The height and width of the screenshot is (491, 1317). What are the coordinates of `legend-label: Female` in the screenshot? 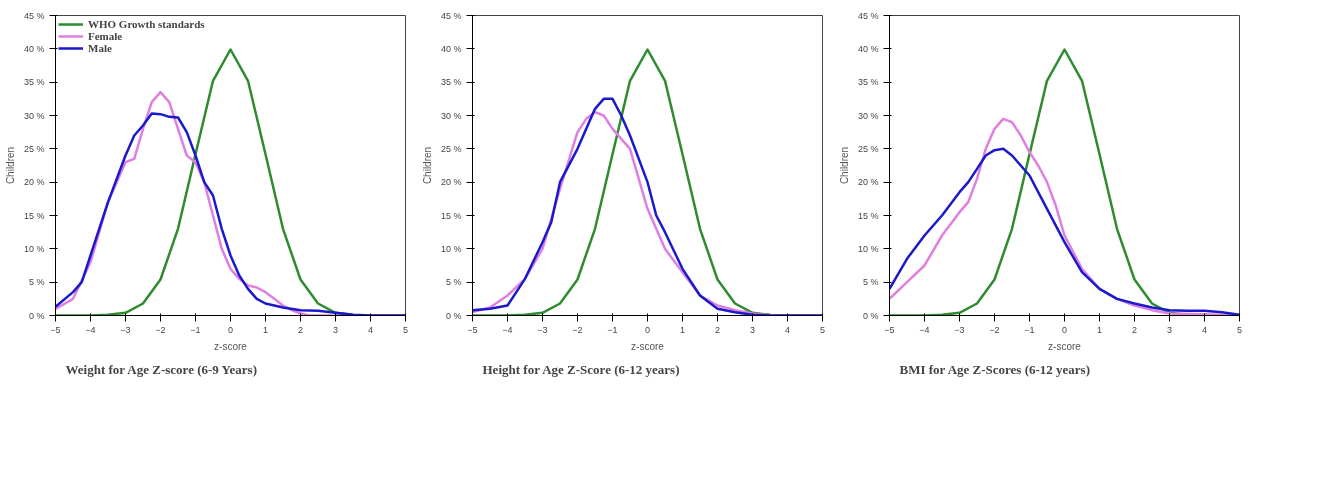 It's located at (105, 36).